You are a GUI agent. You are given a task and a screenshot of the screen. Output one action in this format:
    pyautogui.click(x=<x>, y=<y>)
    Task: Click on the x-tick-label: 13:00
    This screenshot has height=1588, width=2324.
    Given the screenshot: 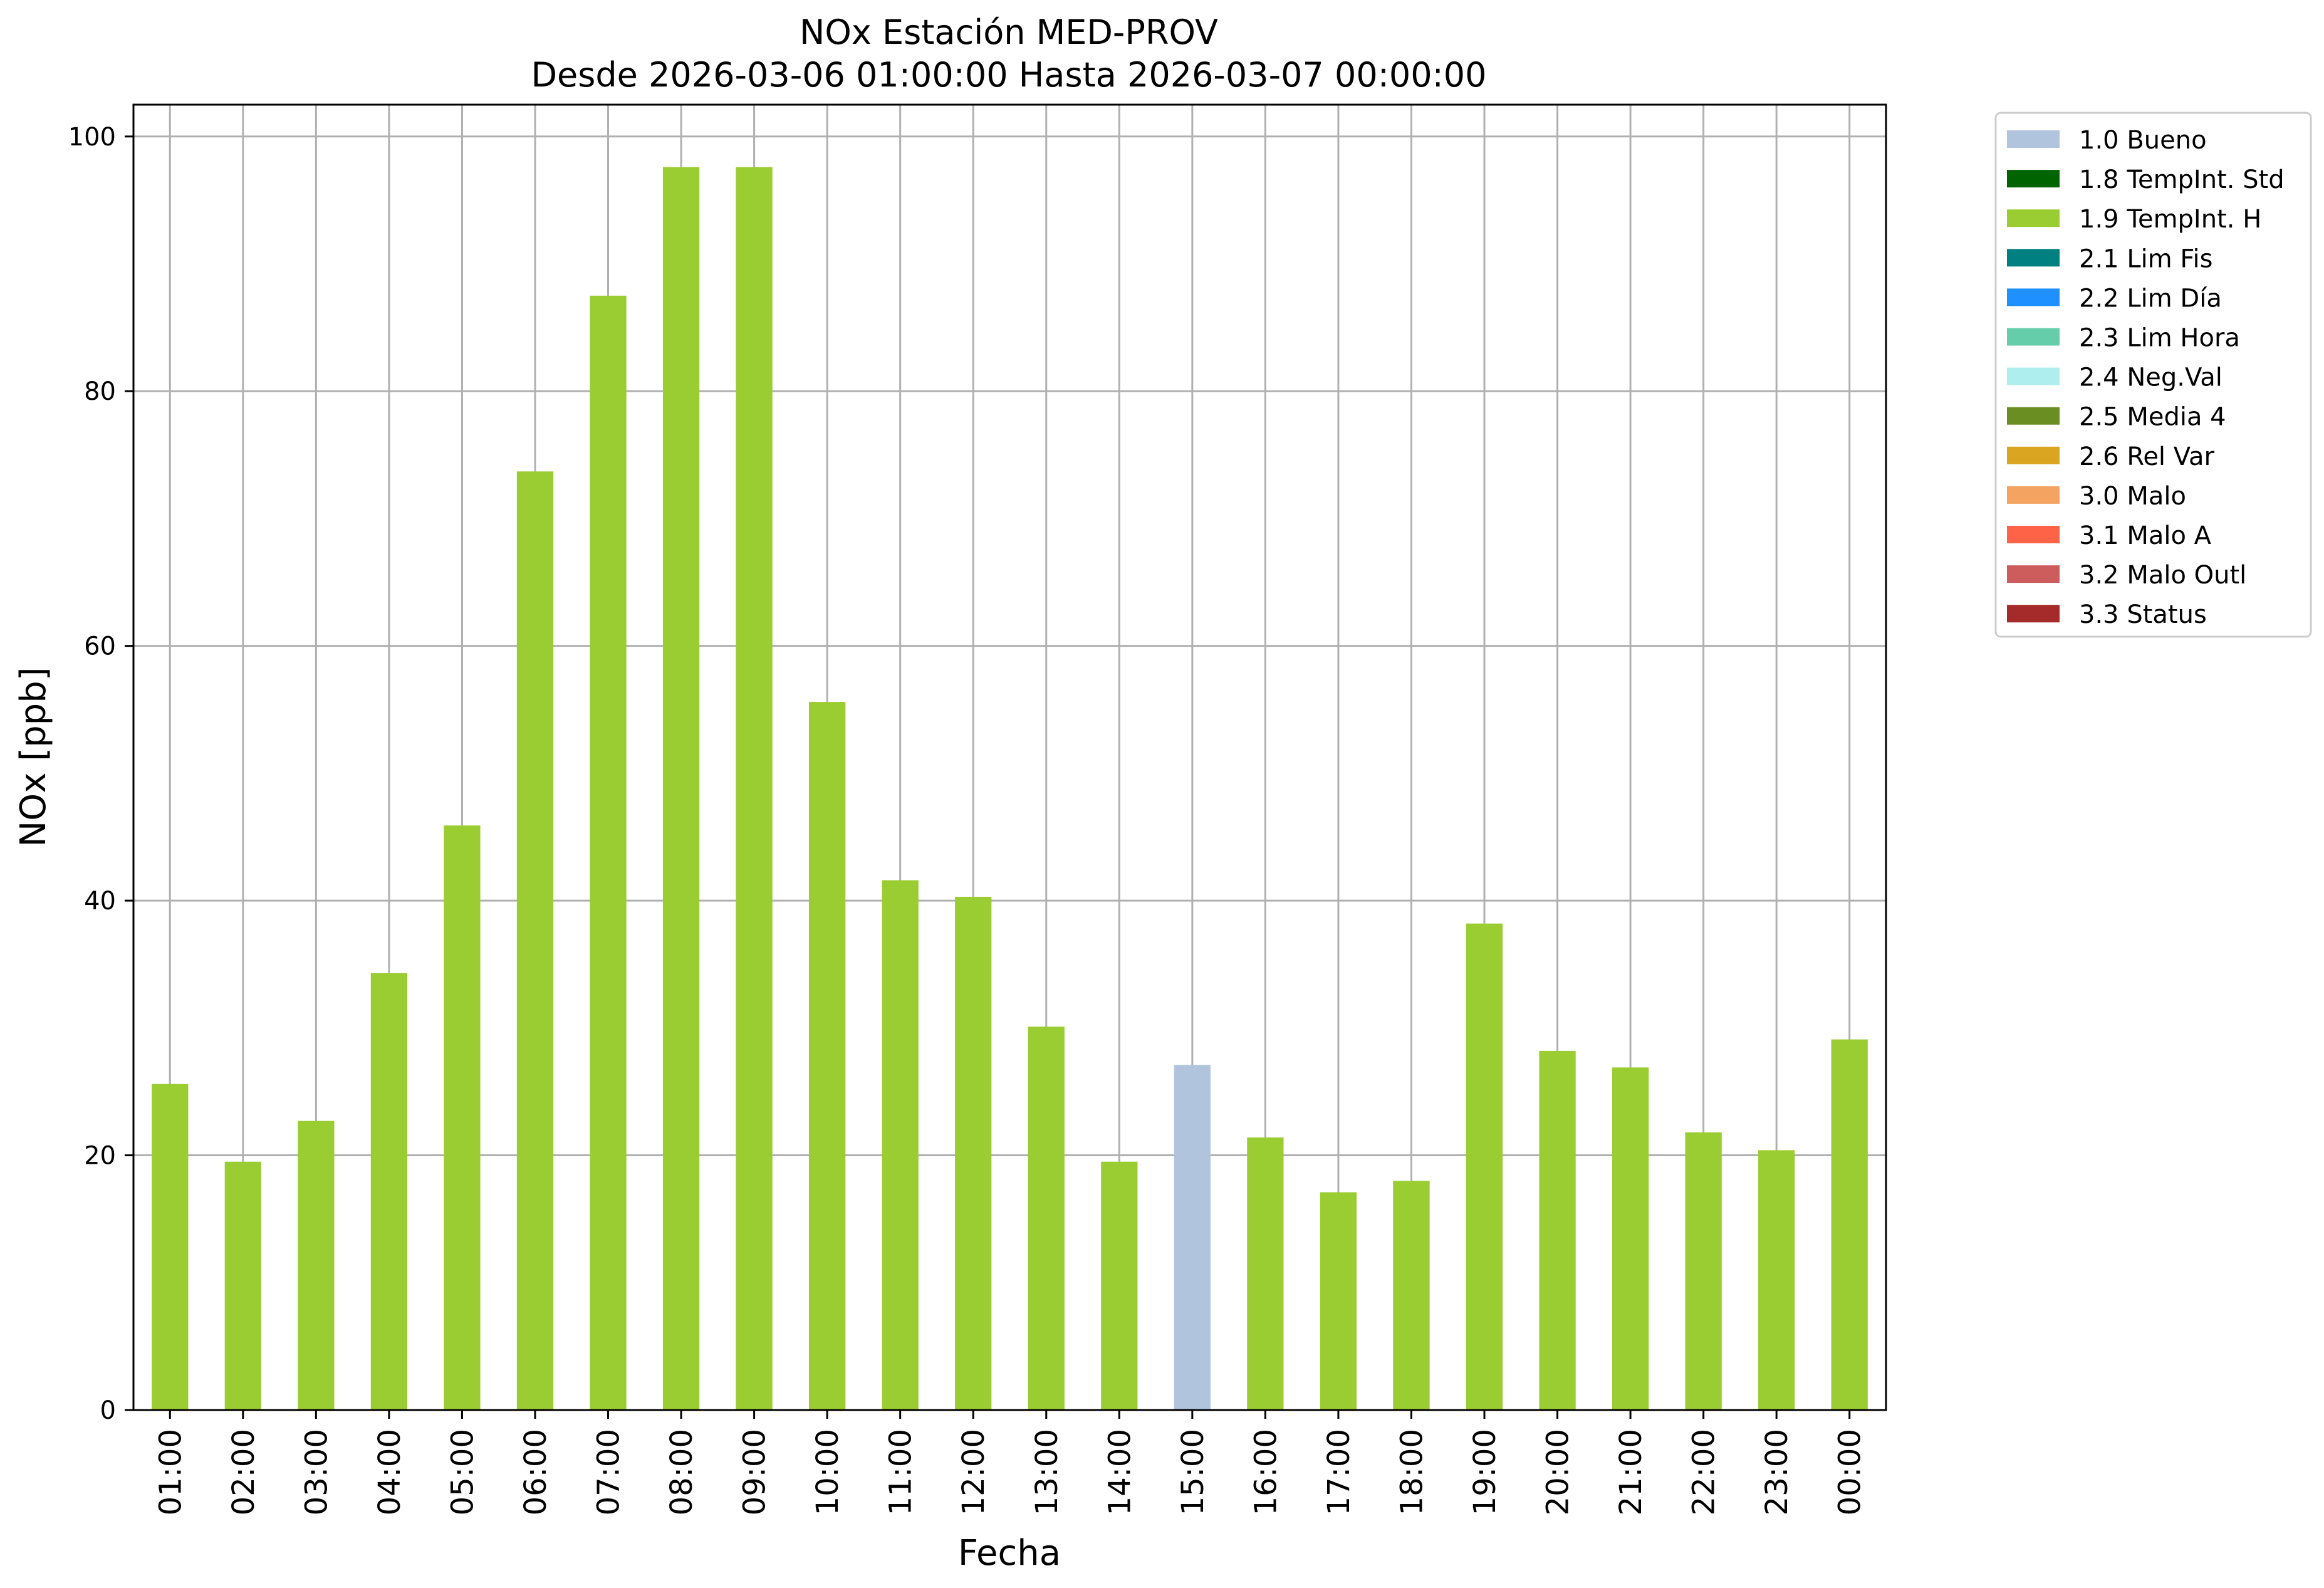 What is the action you would take?
    pyautogui.click(x=1047, y=1472)
    